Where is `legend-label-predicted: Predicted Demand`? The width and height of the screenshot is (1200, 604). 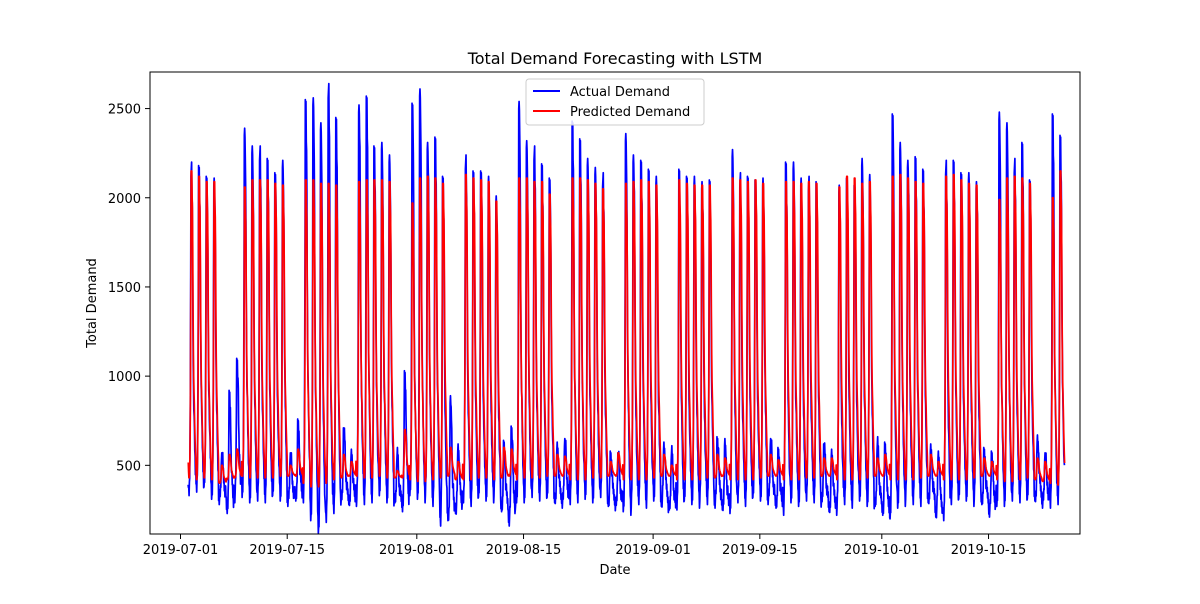 legend-label-predicted: Predicted Demand is located at coordinates (630, 112).